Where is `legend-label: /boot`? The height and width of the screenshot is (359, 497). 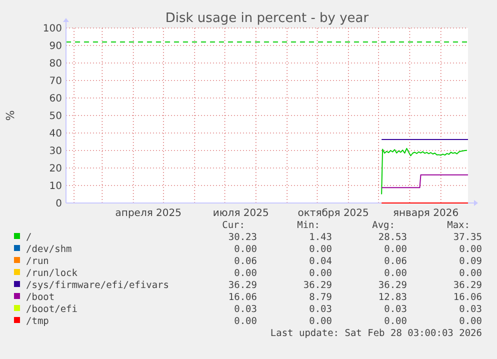 legend-label: /boot is located at coordinates (40, 297).